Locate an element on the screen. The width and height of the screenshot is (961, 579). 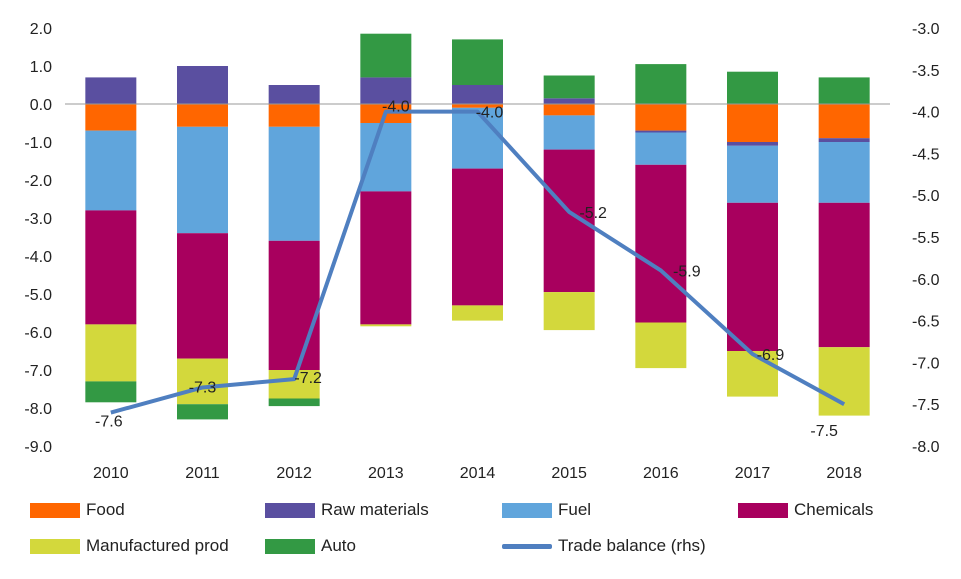
legend-item-fuel: Fuel is located at coordinates (546, 510).